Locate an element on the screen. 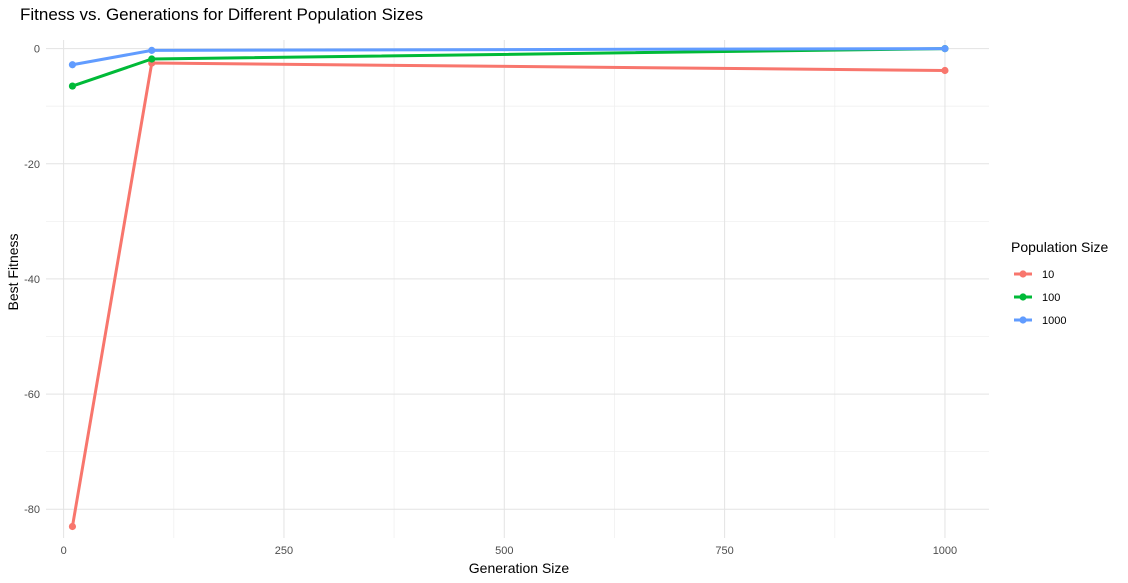 Image resolution: width=1128 pixels, height=583 pixels. y-tick-label: -40 is located at coordinates (32, 280).